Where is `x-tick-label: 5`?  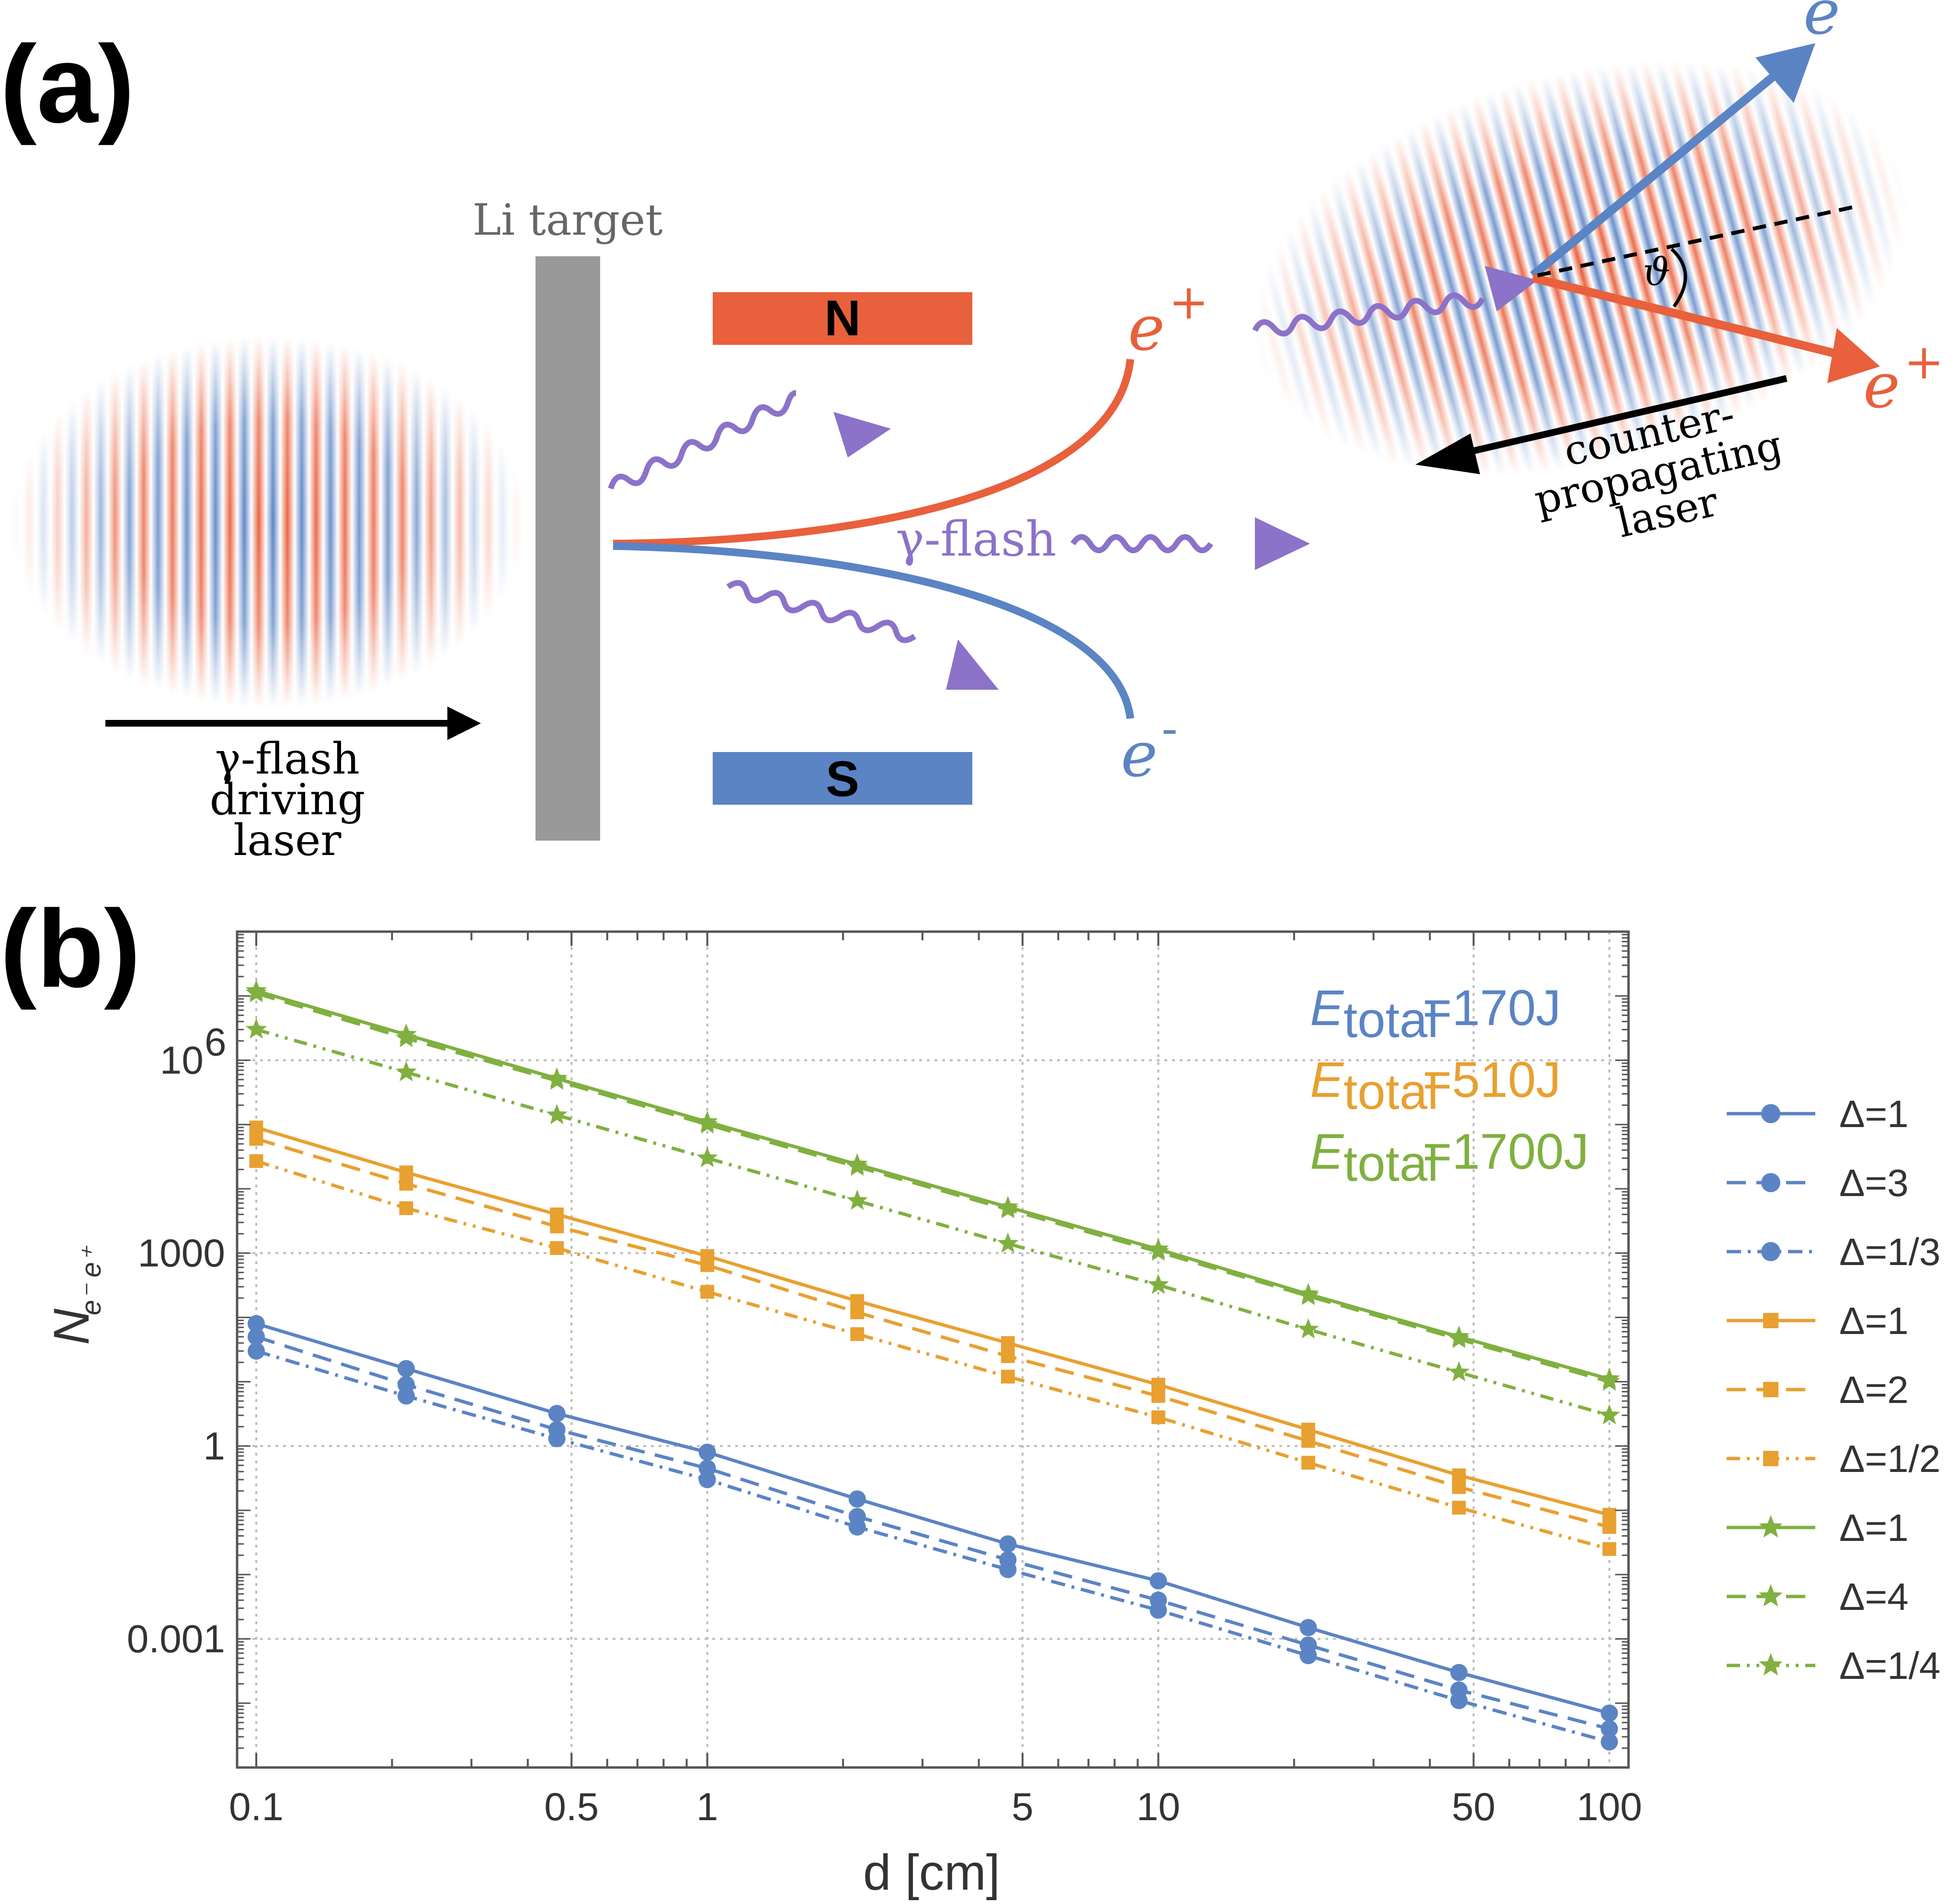
x-tick-label: 5 is located at coordinates (1023, 1807).